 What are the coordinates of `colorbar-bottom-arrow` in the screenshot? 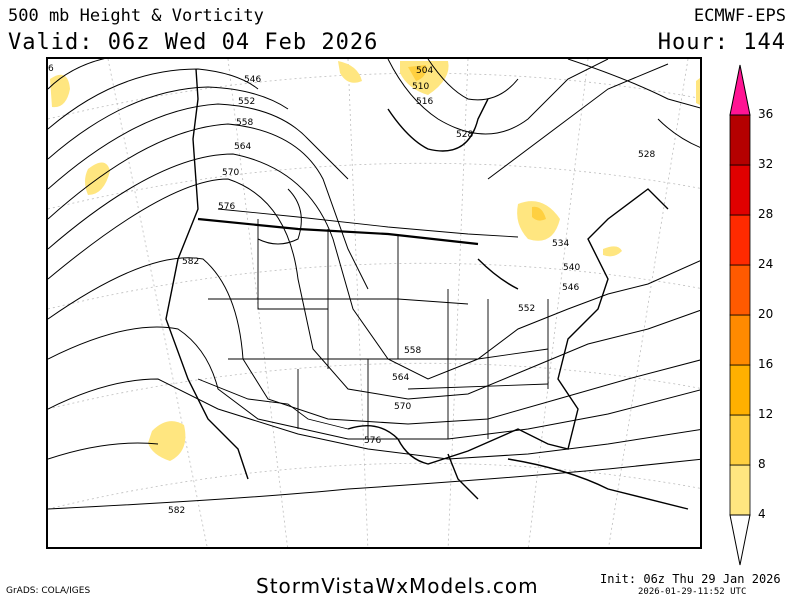 It's located at (740, 540).